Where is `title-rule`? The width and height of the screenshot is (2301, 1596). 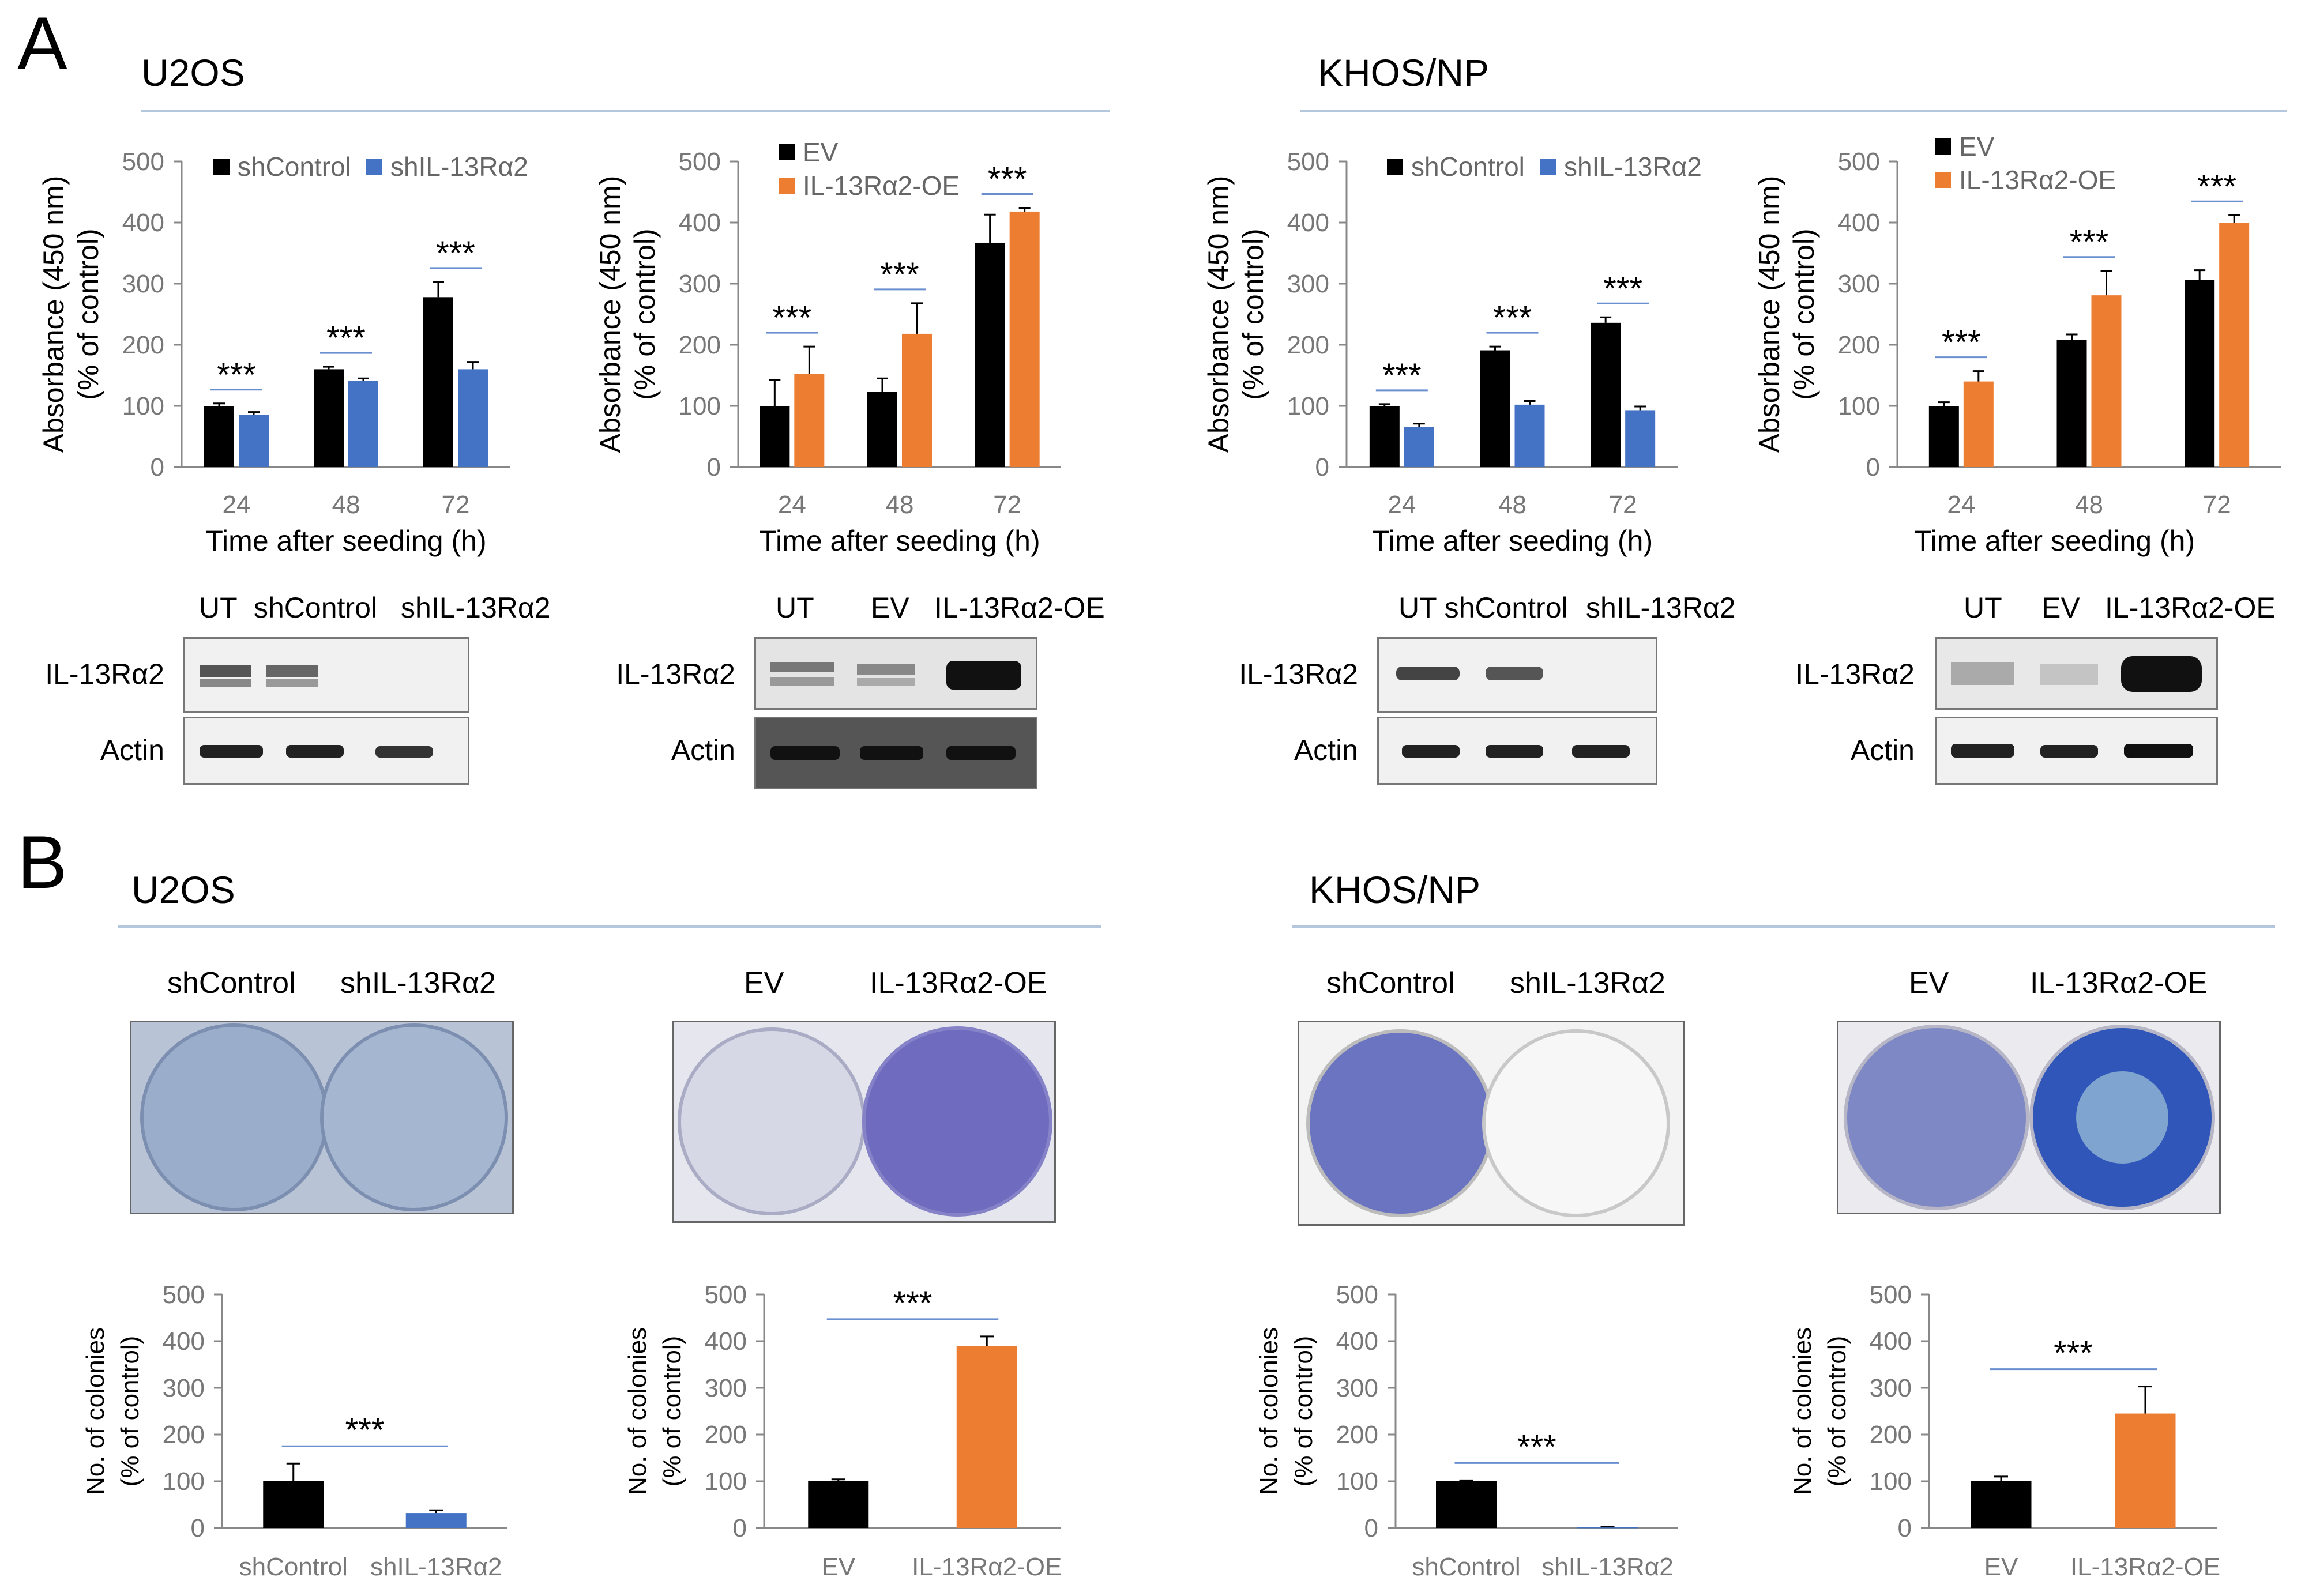
title-rule is located at coordinates (625, 111).